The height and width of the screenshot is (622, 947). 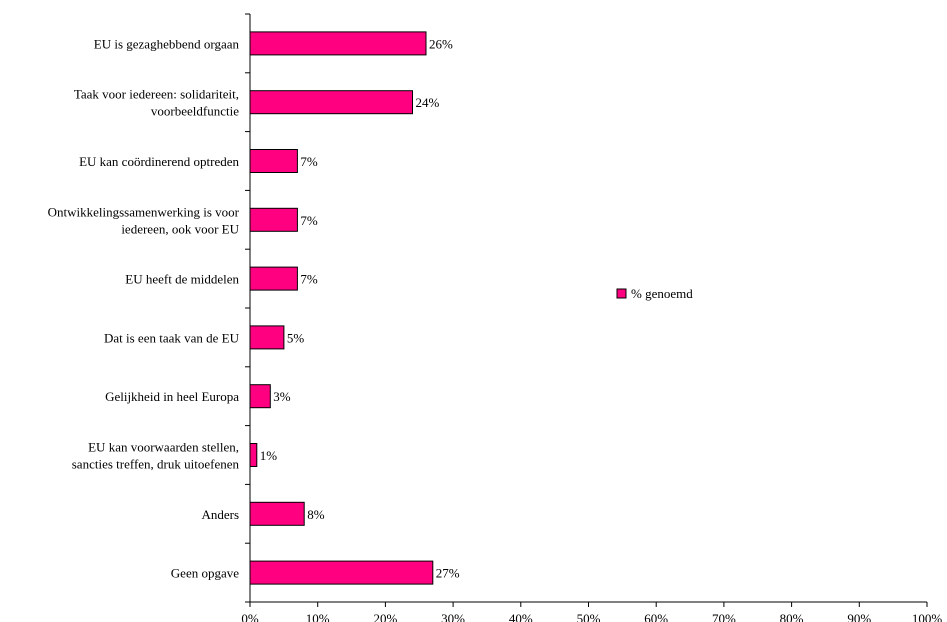 I want to click on category-label: EU kan coördinerend optreden, so click(x=159, y=161).